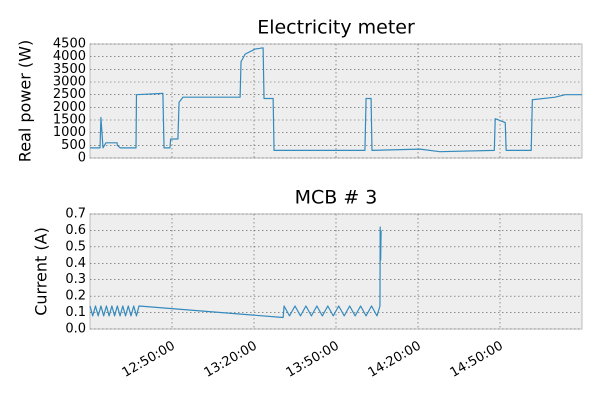  Describe the element at coordinates (73, 145) in the screenshot. I see `y-tick-label: 500` at that location.